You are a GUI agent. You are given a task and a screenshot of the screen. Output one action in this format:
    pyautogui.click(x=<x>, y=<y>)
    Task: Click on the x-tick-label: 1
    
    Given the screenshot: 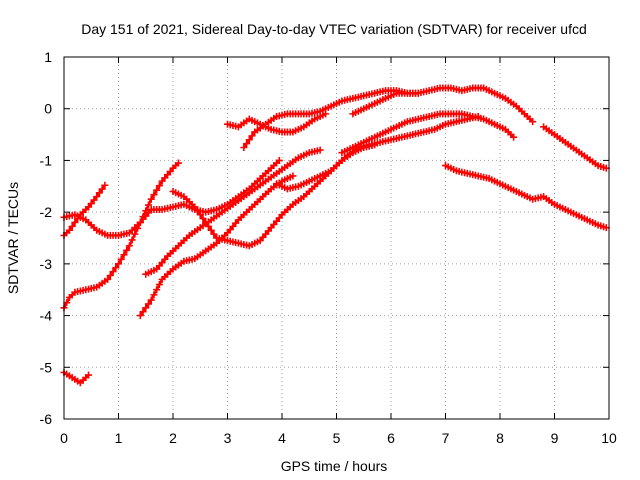 What is the action you would take?
    pyautogui.click(x=119, y=438)
    